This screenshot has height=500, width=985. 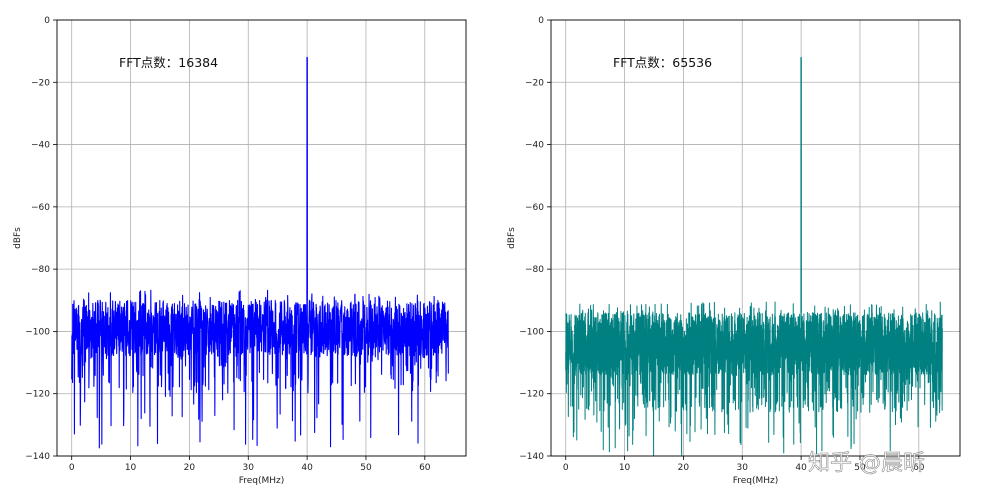 What do you see at coordinates (662, 62) in the screenshot?
I see `fft-points-annotation: FFT点数：65536` at bounding box center [662, 62].